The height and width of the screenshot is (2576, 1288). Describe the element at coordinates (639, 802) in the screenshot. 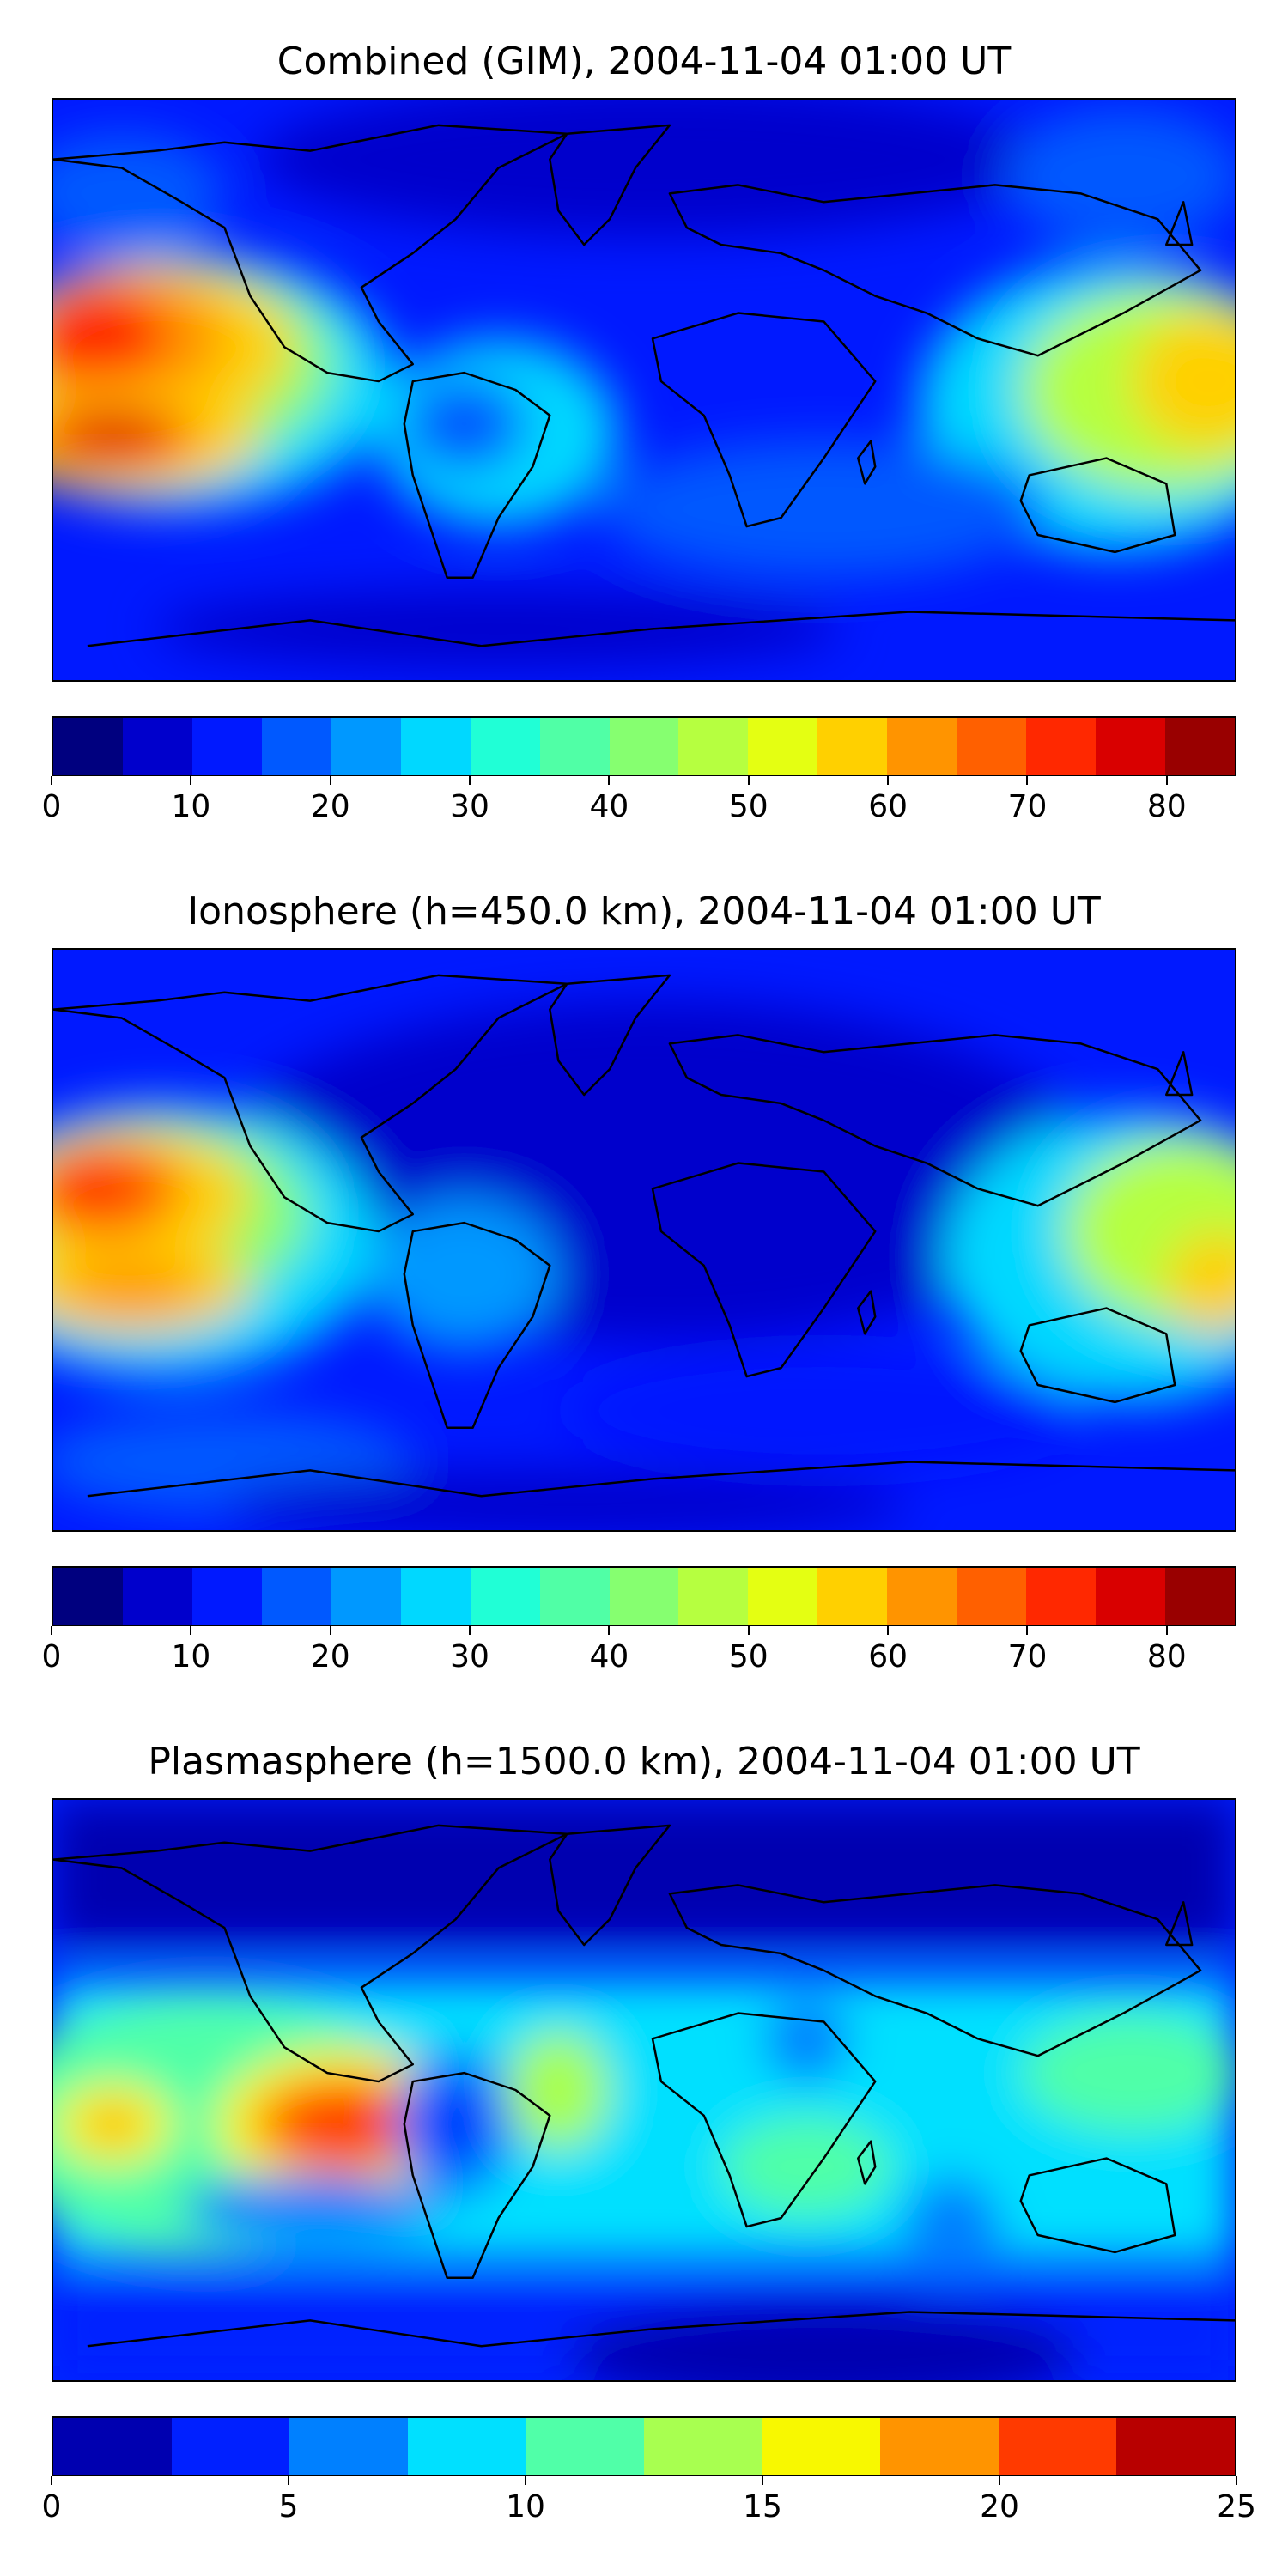

I see `colorbar-ticks-combined: 0 10 20 30 40 50 60 70 80` at that location.